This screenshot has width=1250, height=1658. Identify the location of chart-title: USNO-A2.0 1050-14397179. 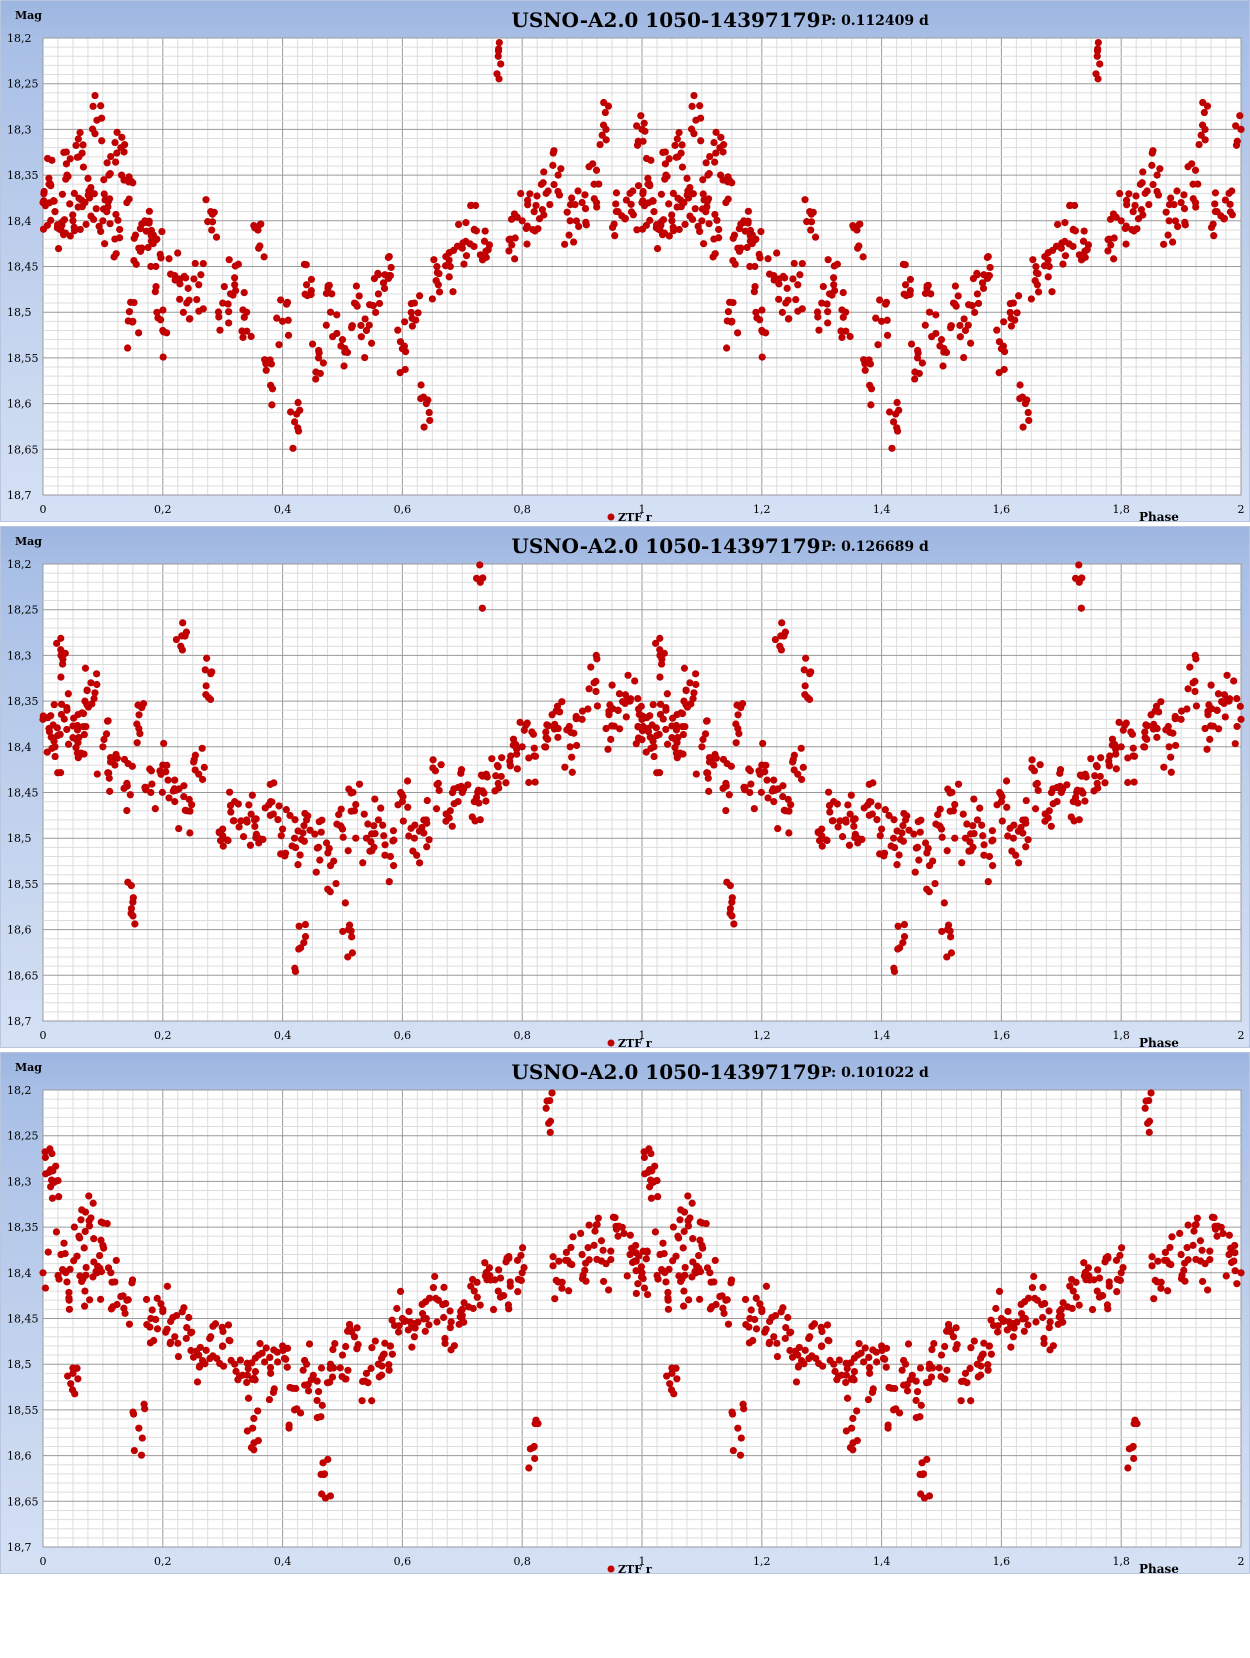
(665, 546).